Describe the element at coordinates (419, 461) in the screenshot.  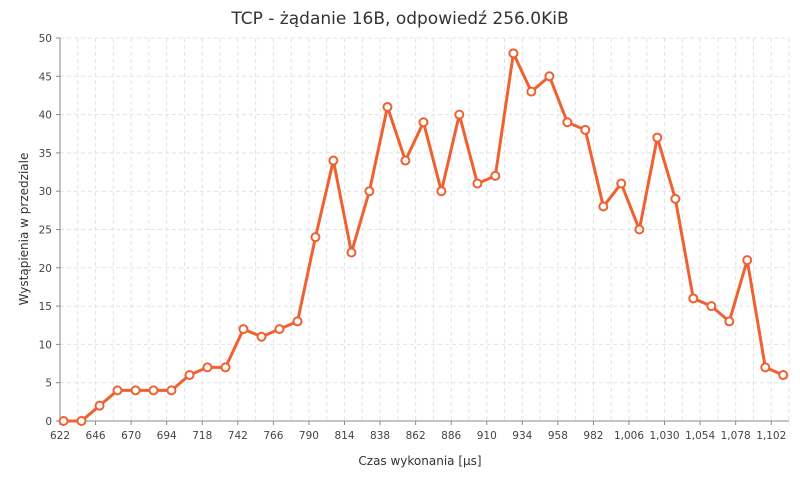
I see `x-axis-label: Czas wykonania [µs]` at that location.